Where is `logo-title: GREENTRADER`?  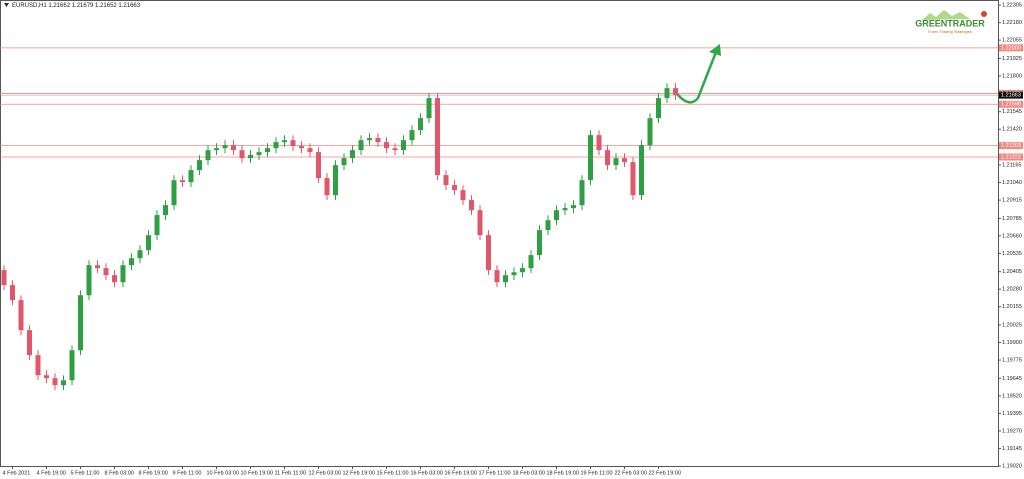
logo-title: GREENTRADER is located at coordinates (950, 23).